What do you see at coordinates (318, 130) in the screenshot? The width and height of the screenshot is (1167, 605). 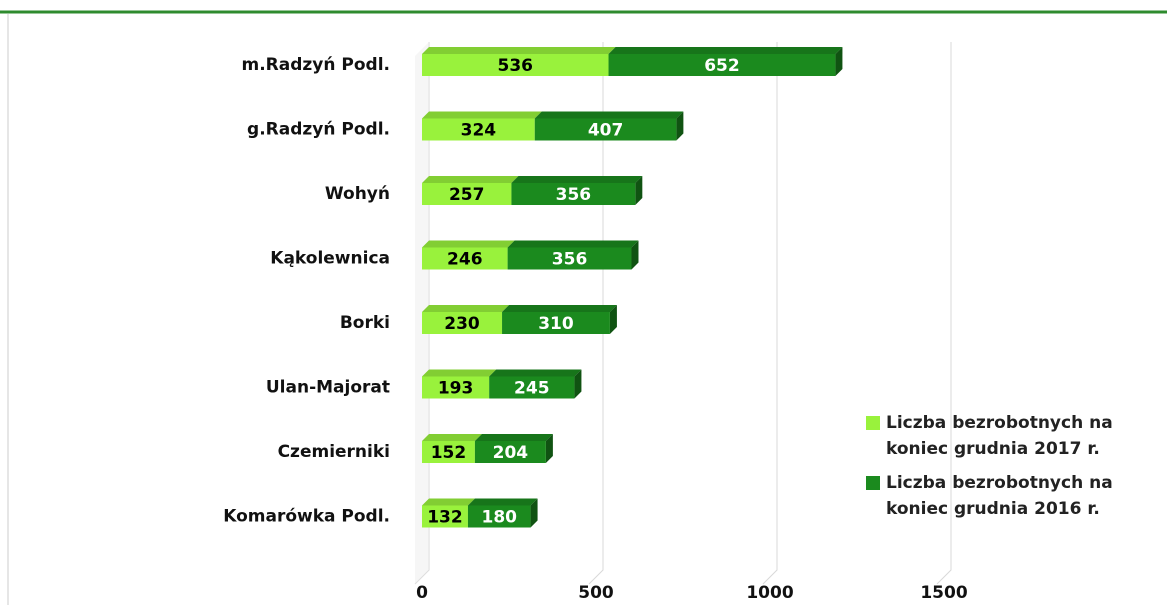 I see `y-tick-label: g.Radzyń Podl.` at bounding box center [318, 130].